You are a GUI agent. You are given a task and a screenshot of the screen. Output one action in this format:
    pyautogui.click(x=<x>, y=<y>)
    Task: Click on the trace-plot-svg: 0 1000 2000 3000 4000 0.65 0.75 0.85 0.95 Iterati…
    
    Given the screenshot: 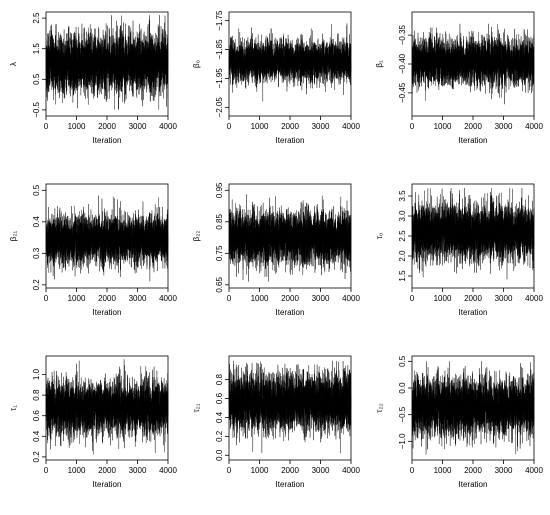 What is the action you would take?
    pyautogui.click(x=276, y=249)
    